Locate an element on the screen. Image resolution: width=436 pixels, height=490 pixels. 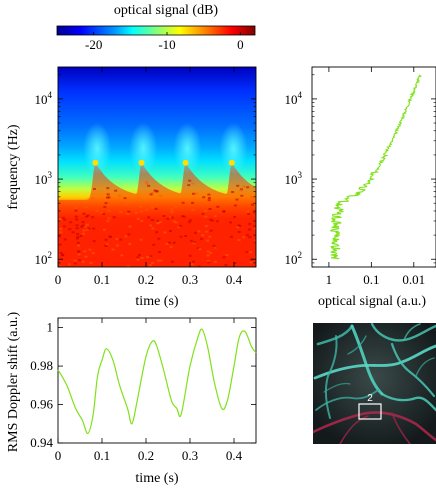
doppler-ytick-label: 0.94 is located at coordinates (41, 442).